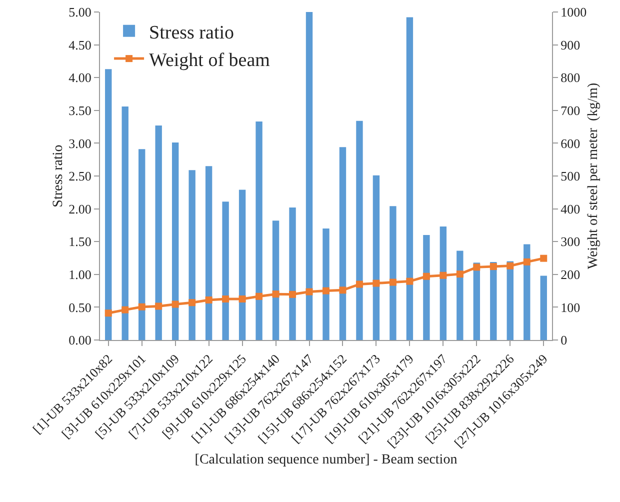  Describe the element at coordinates (80, 307) in the screenshot. I see `y-tick-label: 0.50` at that location.